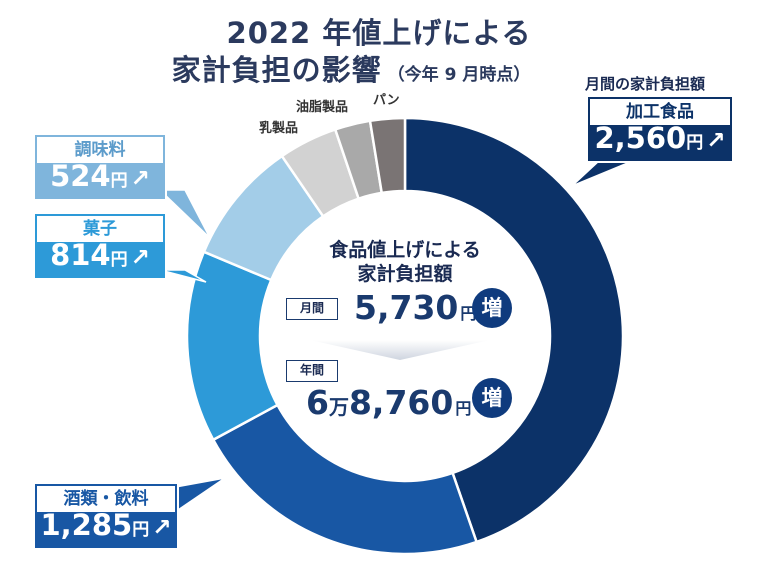 The image size is (758, 574). I want to click on value-number: 524, so click(80, 176).